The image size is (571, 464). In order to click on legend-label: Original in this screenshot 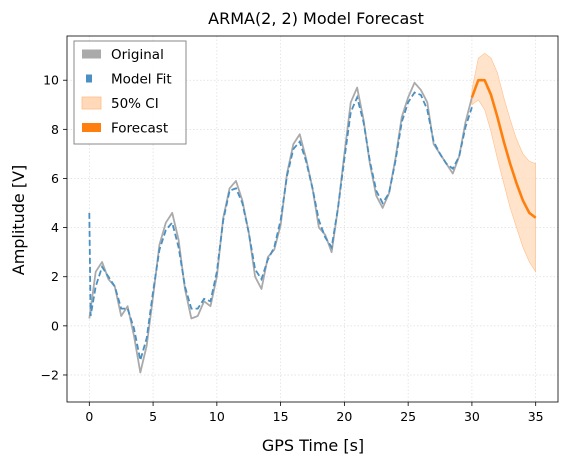, I will do `click(137, 55)`.